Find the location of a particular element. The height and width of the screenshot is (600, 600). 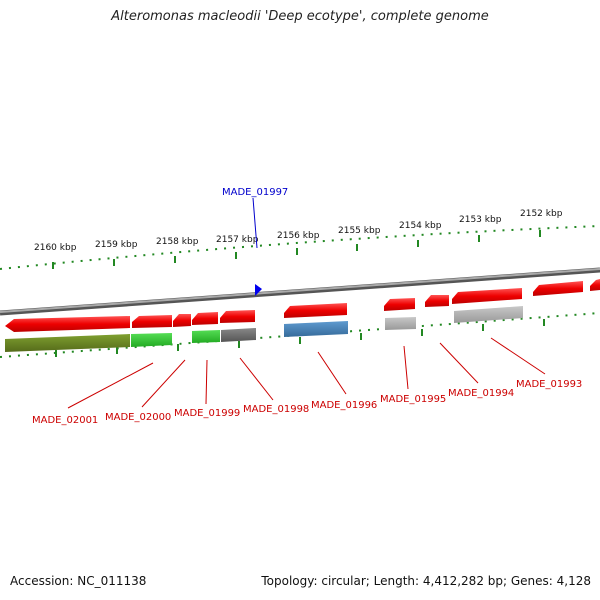

gene-label-made-01995: MADE_01995 is located at coordinates (413, 399).